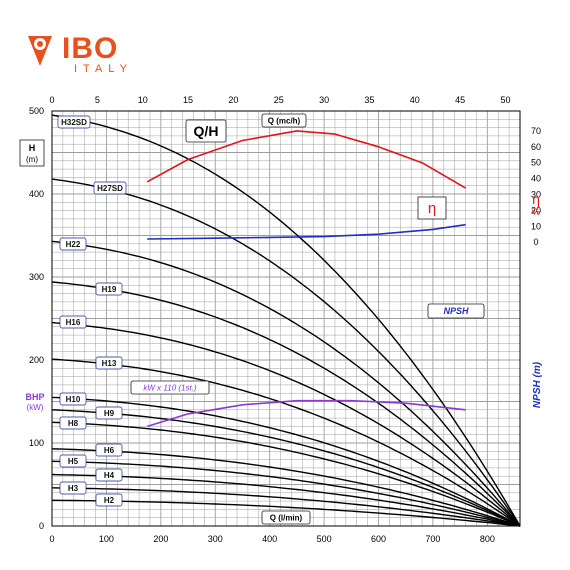 This screenshot has width=570, height=570. I want to click on eta-tick-label: 0, so click(535, 242).